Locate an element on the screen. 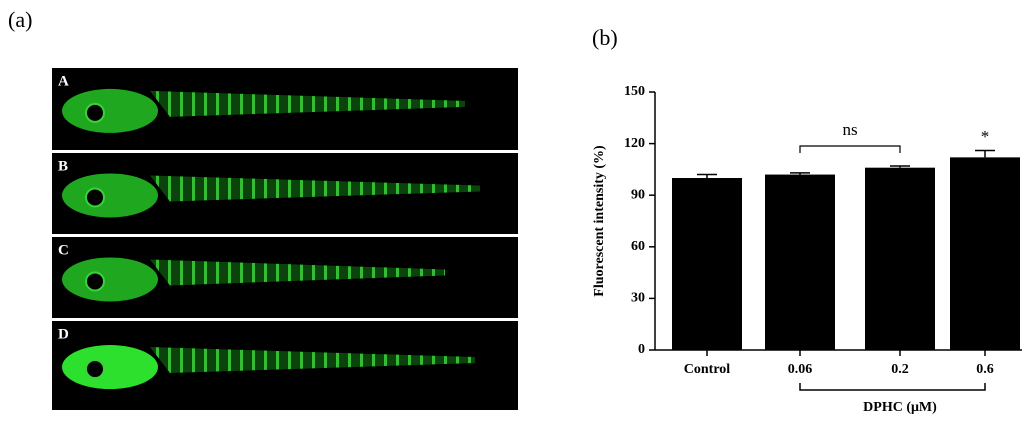  y-tick-label: 150 is located at coordinates (634, 91).